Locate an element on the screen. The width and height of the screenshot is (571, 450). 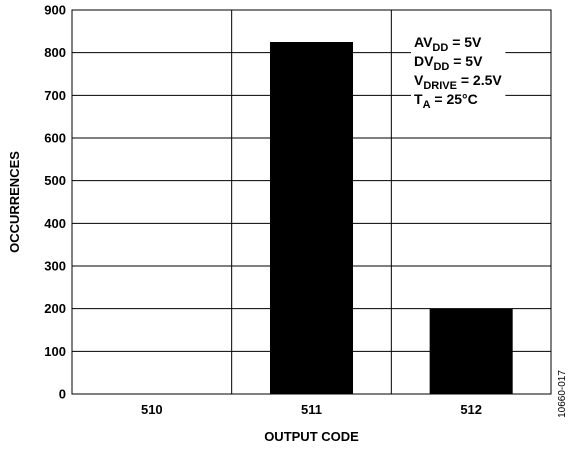
y-tick-label: 700 is located at coordinates (55, 95).